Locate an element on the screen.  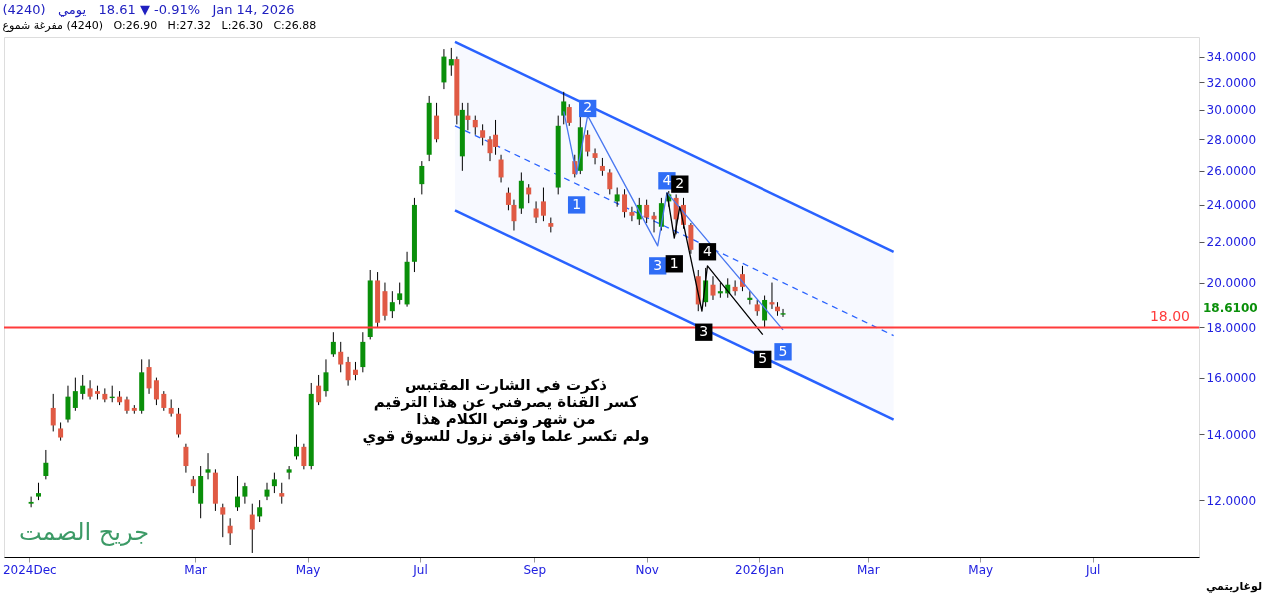
y-tick-label: 16.0000 is located at coordinates (1231, 378).